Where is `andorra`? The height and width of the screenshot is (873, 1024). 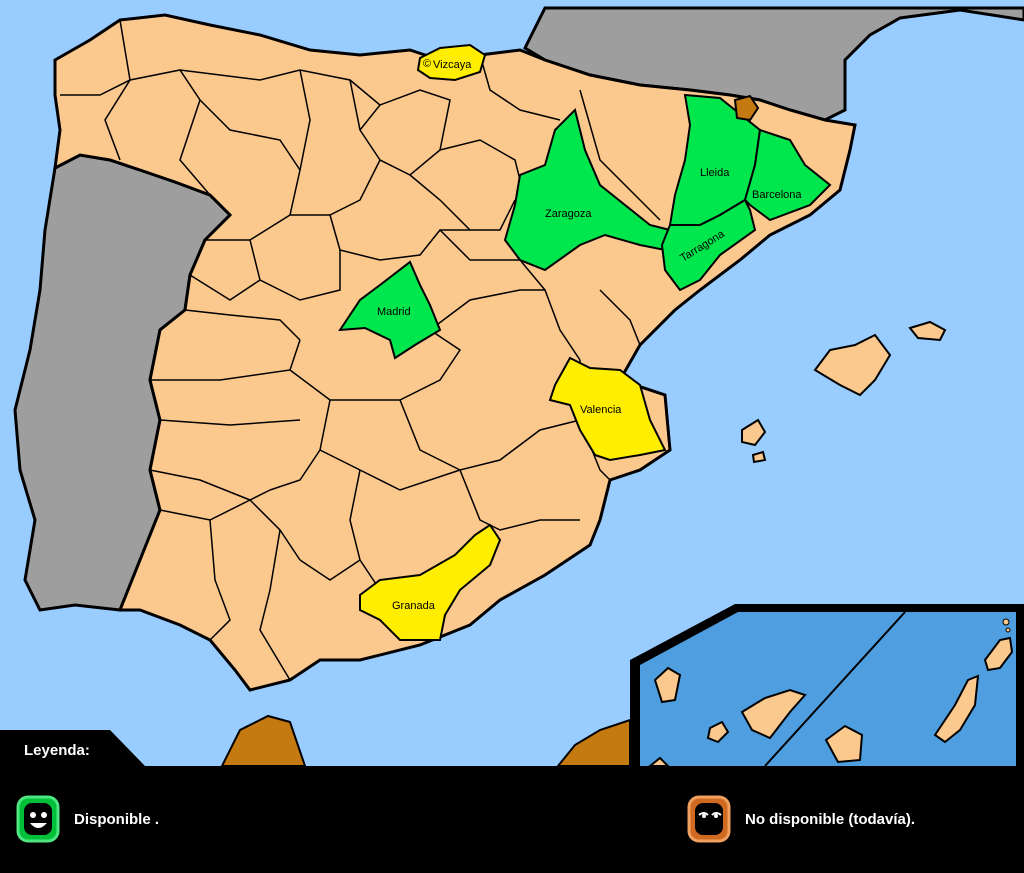 andorra is located at coordinates (746, 108).